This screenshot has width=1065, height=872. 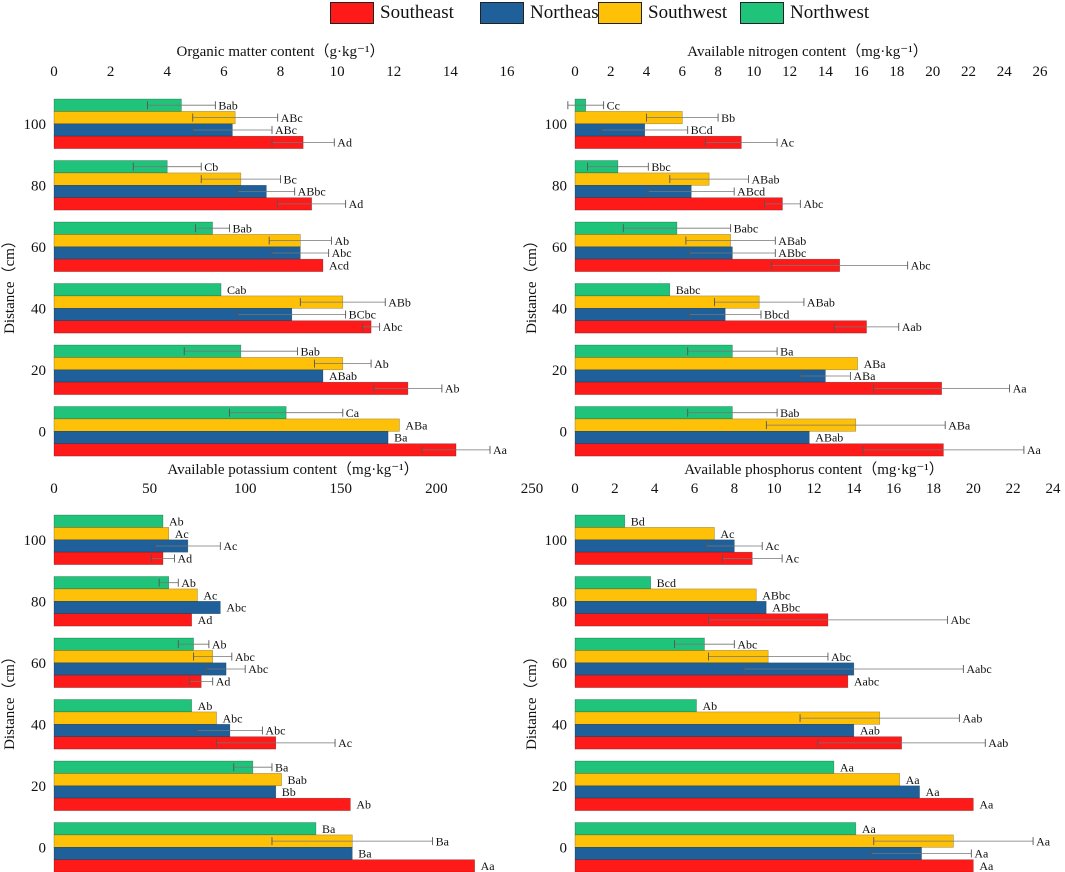 I want to click on significance-label: ABb, so click(x=399, y=302).